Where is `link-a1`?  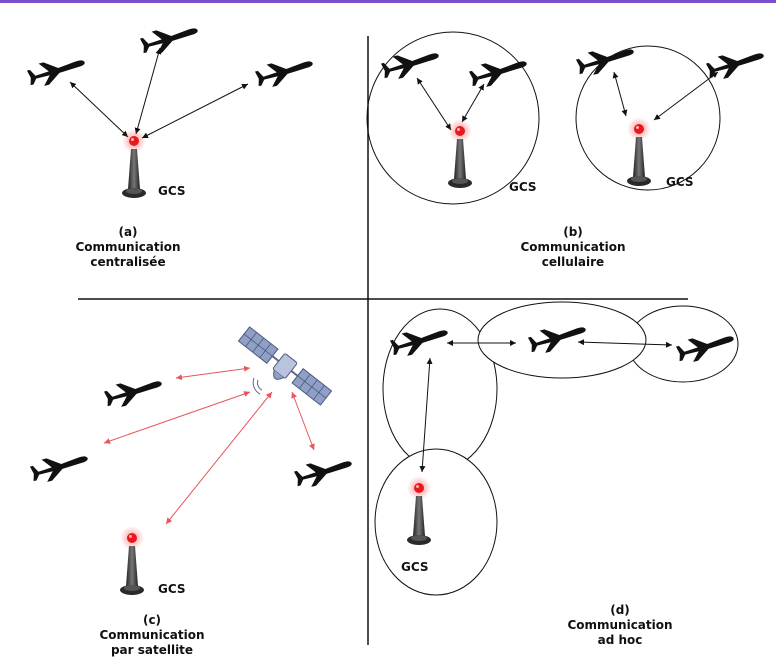 link-a1 is located at coordinates (99, 109).